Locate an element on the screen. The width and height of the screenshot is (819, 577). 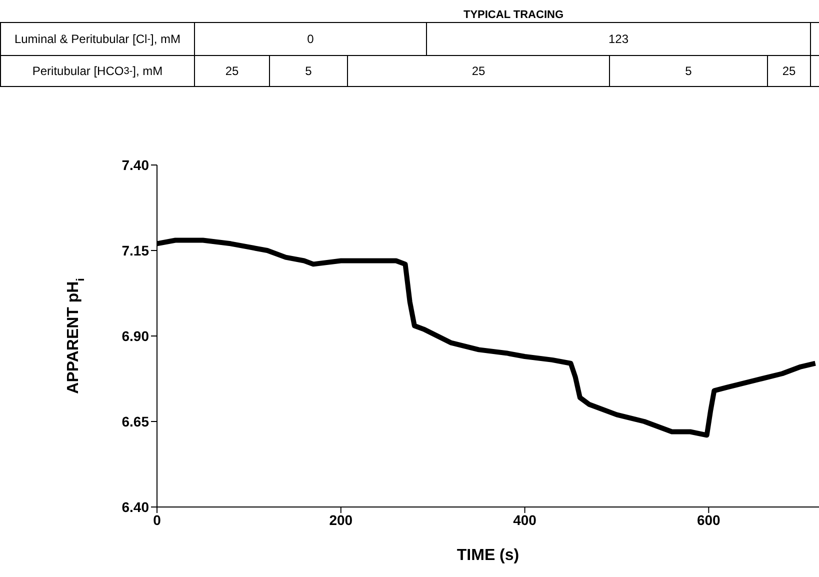
x-tick-label: 0 is located at coordinates (157, 520).